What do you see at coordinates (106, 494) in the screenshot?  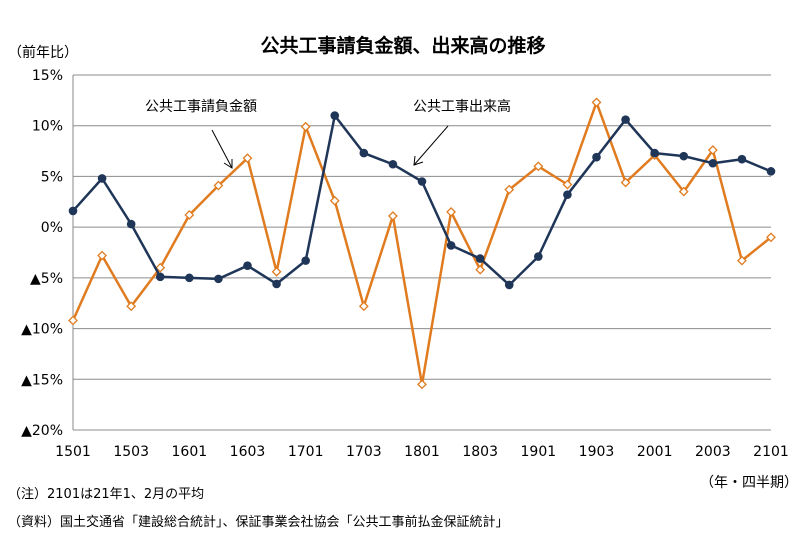 I see `note-line-1: （注）2101は21年1、2月の平均` at bounding box center [106, 494].